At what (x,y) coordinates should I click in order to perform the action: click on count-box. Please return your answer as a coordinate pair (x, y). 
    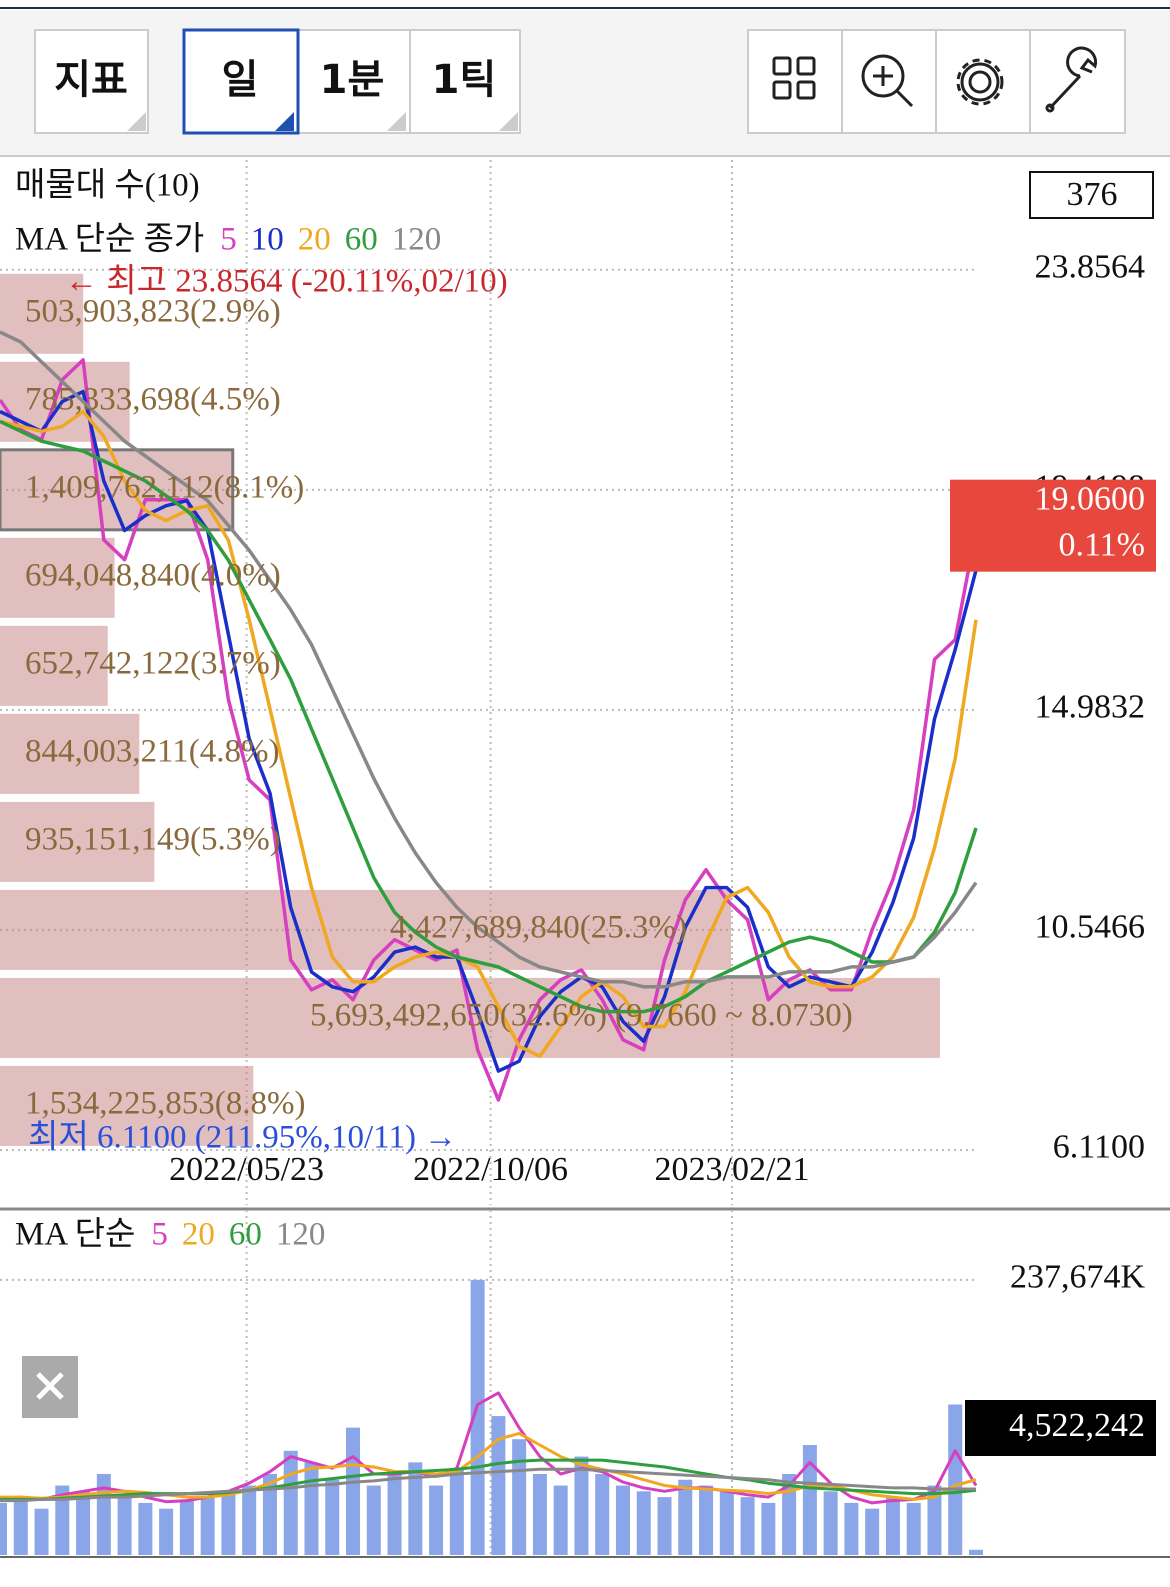
    Looking at the image, I should click on (1091, 195).